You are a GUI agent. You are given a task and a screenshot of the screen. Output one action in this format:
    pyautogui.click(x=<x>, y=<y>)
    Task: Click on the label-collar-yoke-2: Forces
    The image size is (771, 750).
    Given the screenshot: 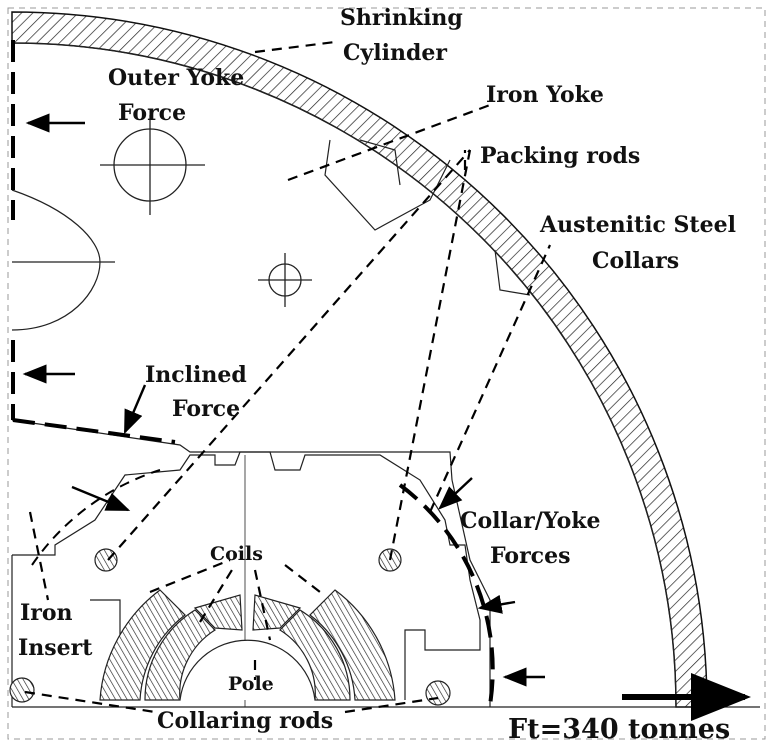 What is the action you would take?
    pyautogui.click(x=530, y=556)
    